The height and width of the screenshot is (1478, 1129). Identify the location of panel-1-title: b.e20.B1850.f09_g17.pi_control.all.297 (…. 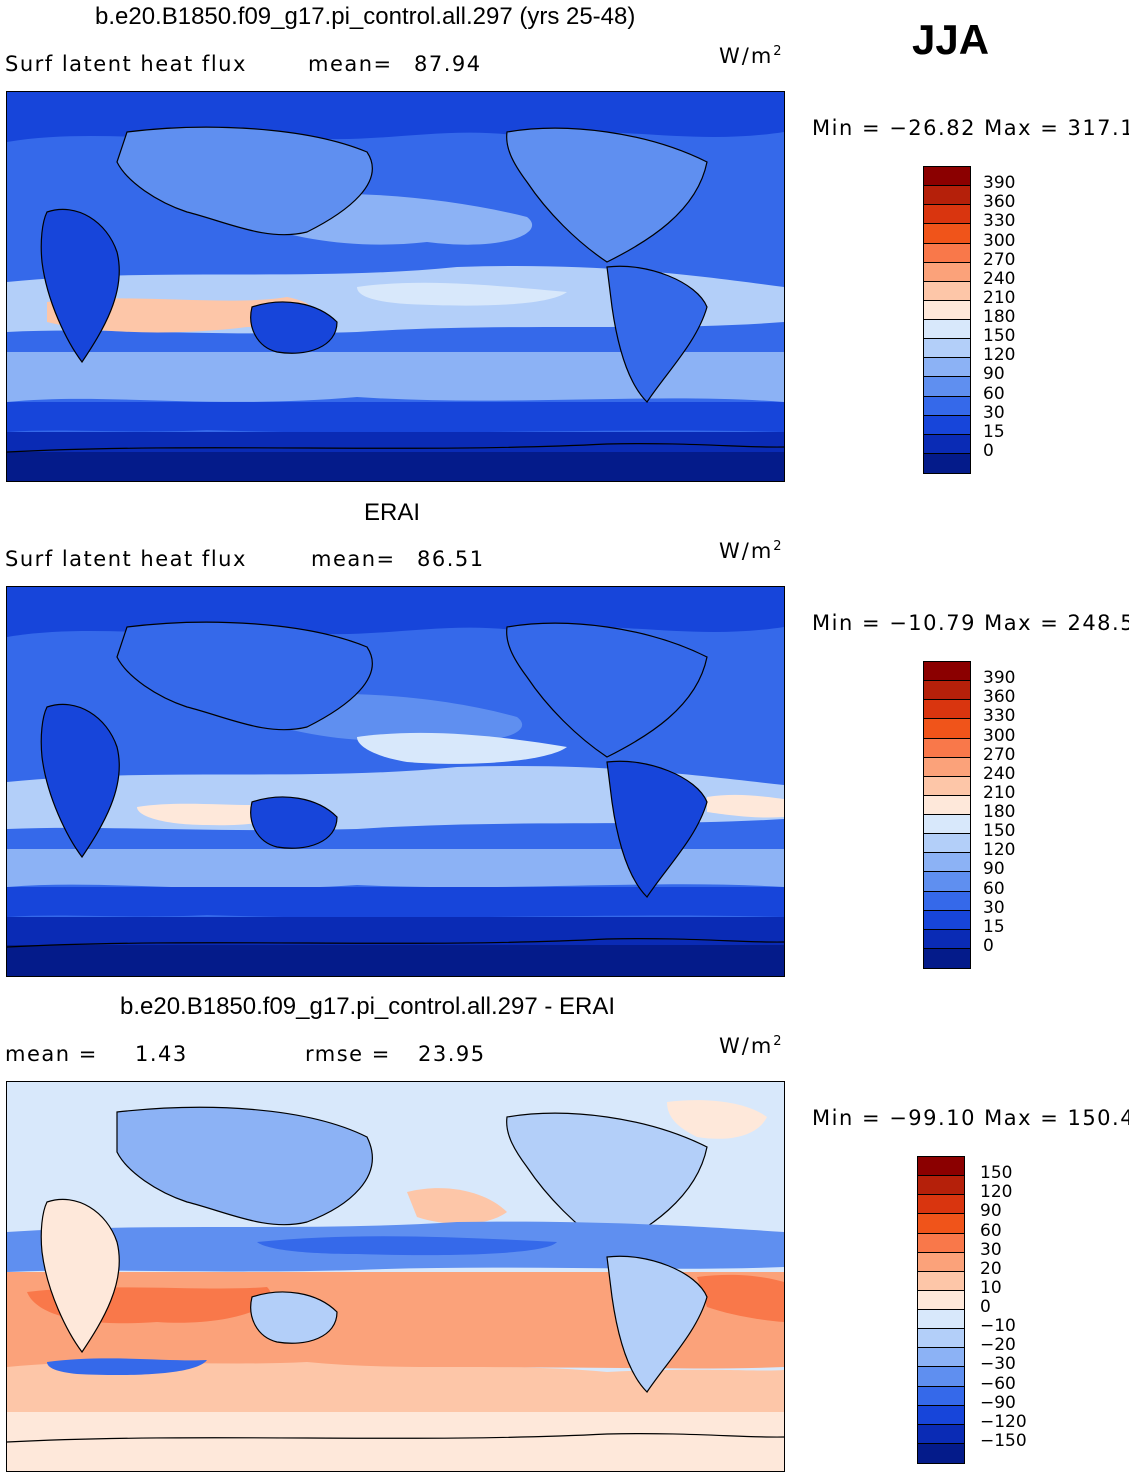
(365, 16).